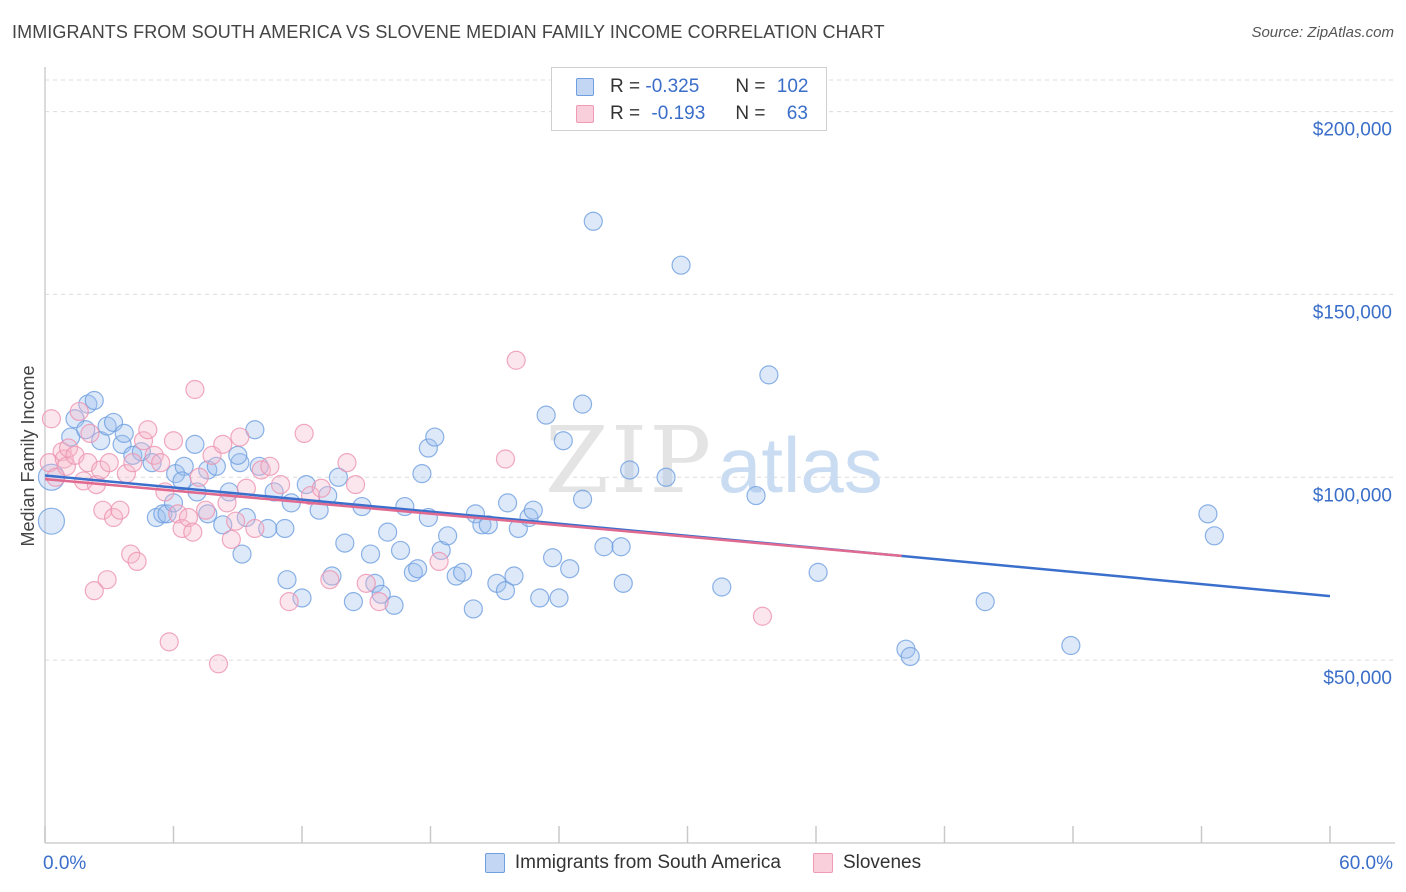 Image resolution: width=1406 pixels, height=892 pixels. I want to click on blue-swatch, so click(585, 87).